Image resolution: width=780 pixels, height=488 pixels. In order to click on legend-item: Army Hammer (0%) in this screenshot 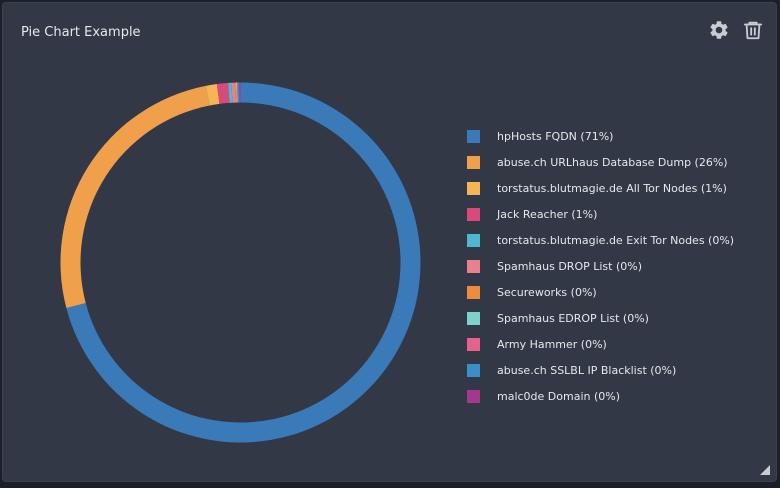, I will do `click(600, 344)`.